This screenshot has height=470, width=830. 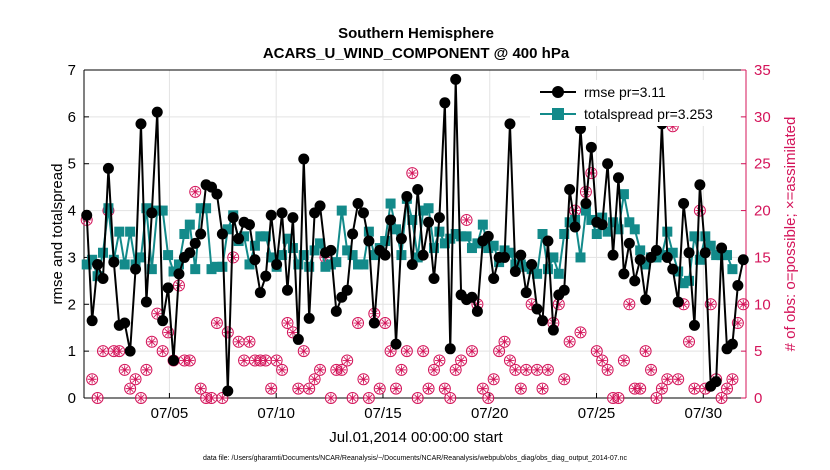 What do you see at coordinates (72, 70) in the screenshot?
I see `y-tick-label-left: 7` at bounding box center [72, 70].